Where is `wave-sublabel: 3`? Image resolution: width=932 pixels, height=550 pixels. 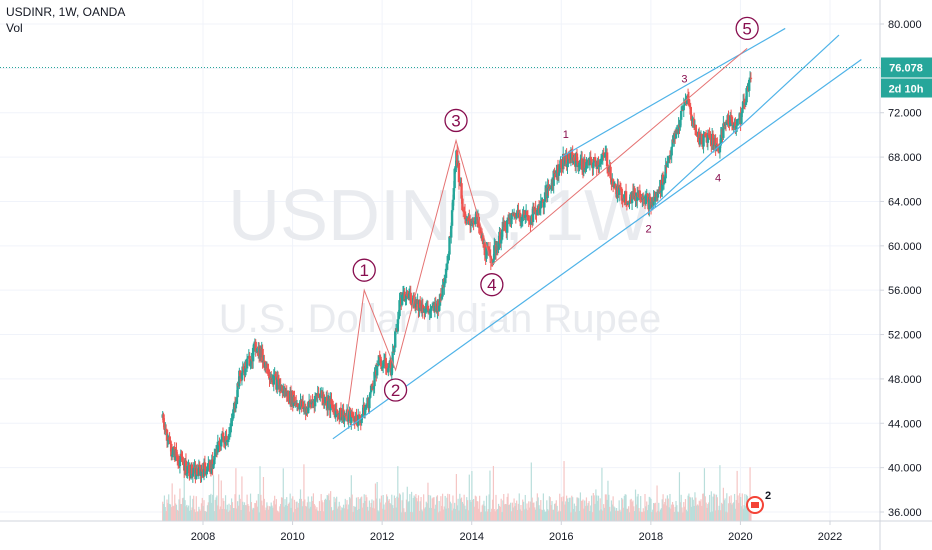 wave-sublabel: 3 is located at coordinates (684, 80).